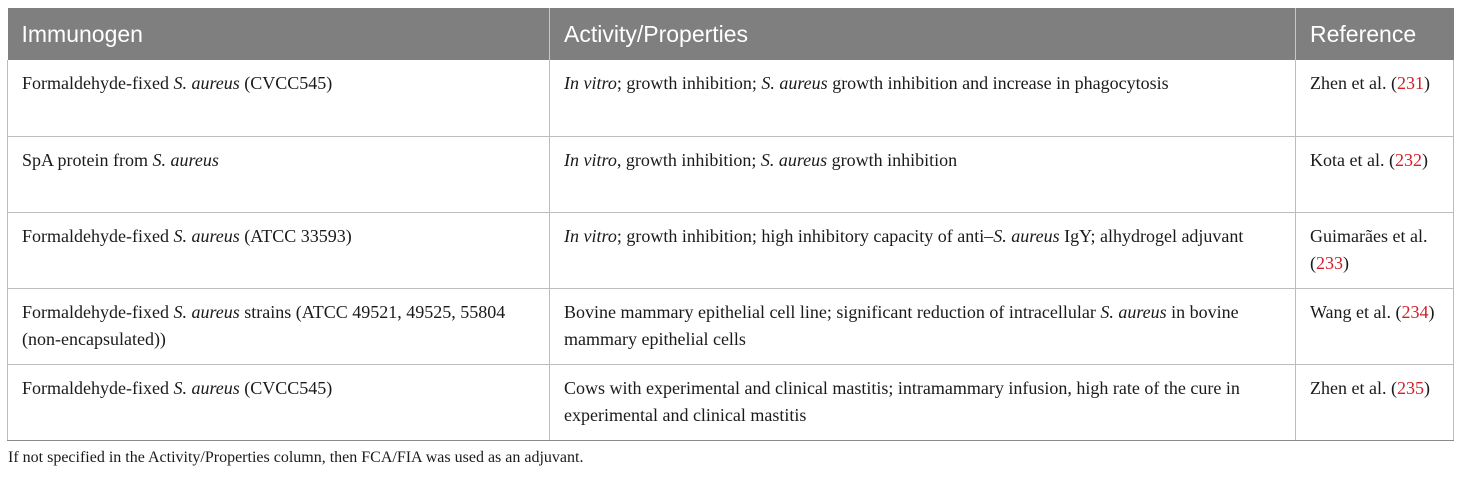  Describe the element at coordinates (1410, 387) in the screenshot. I see `reference-link: 235` at that location.